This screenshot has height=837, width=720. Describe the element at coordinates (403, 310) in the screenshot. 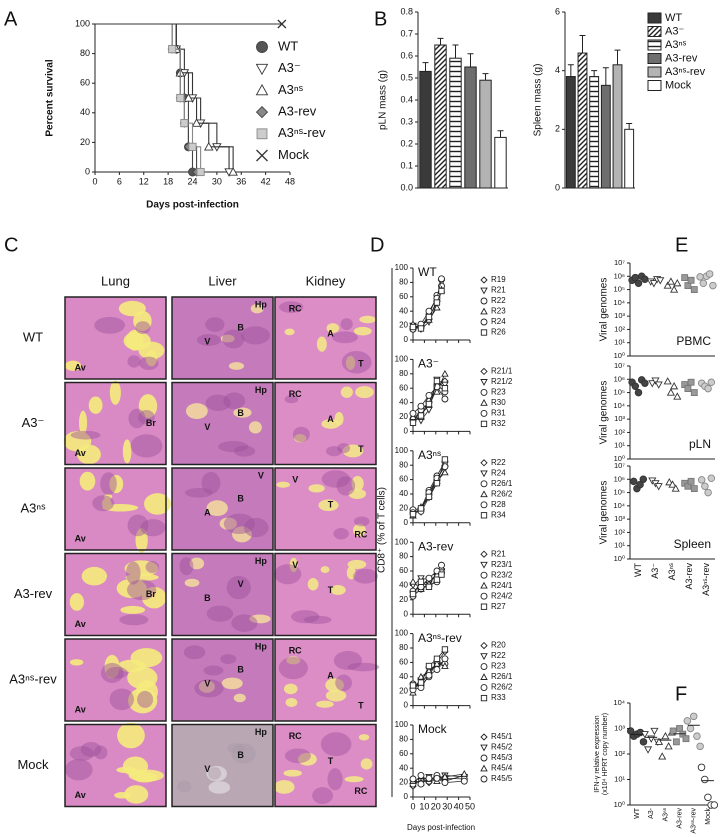

I see `y-tick-label: 40` at that location.